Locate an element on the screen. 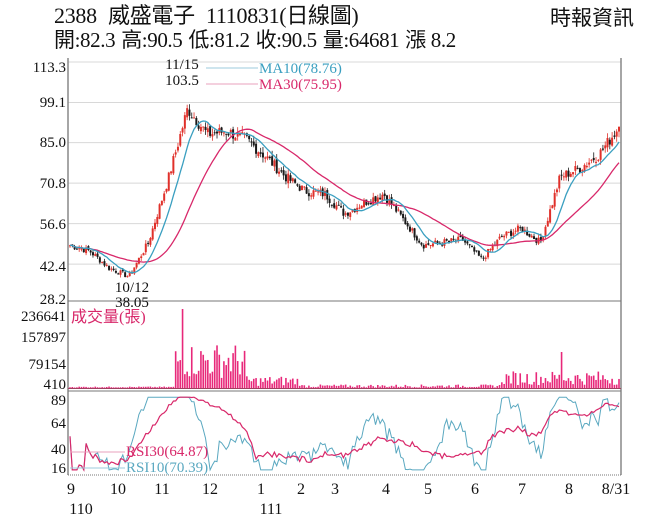  stock-code: 2388 is located at coordinates (75, 15).